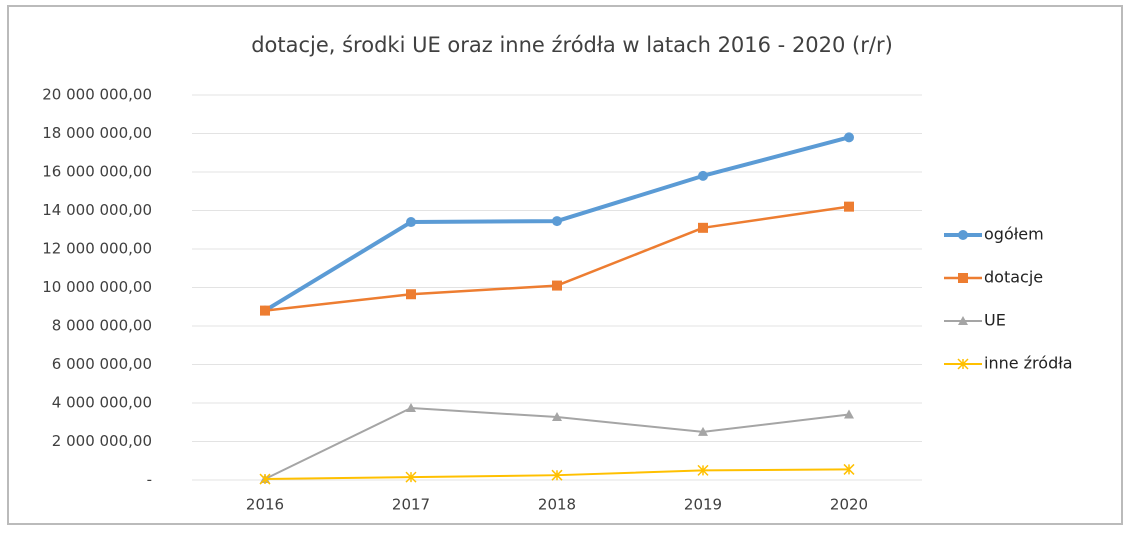 The width and height of the screenshot is (1130, 535). I want to click on y-tick-label: 20 000 000,00, so click(97, 95).